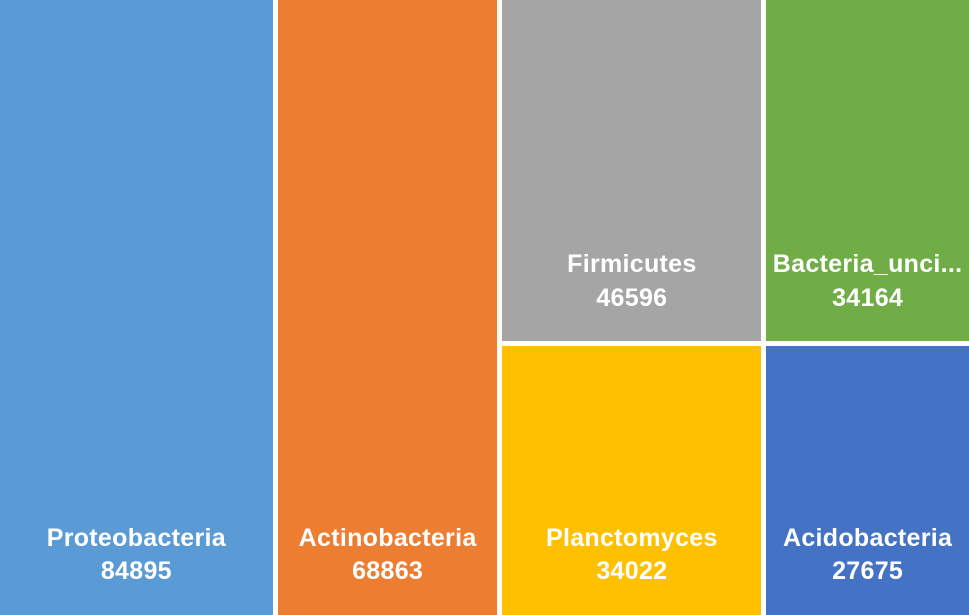  What do you see at coordinates (632, 571) in the screenshot?
I see `tile-value: 34022` at bounding box center [632, 571].